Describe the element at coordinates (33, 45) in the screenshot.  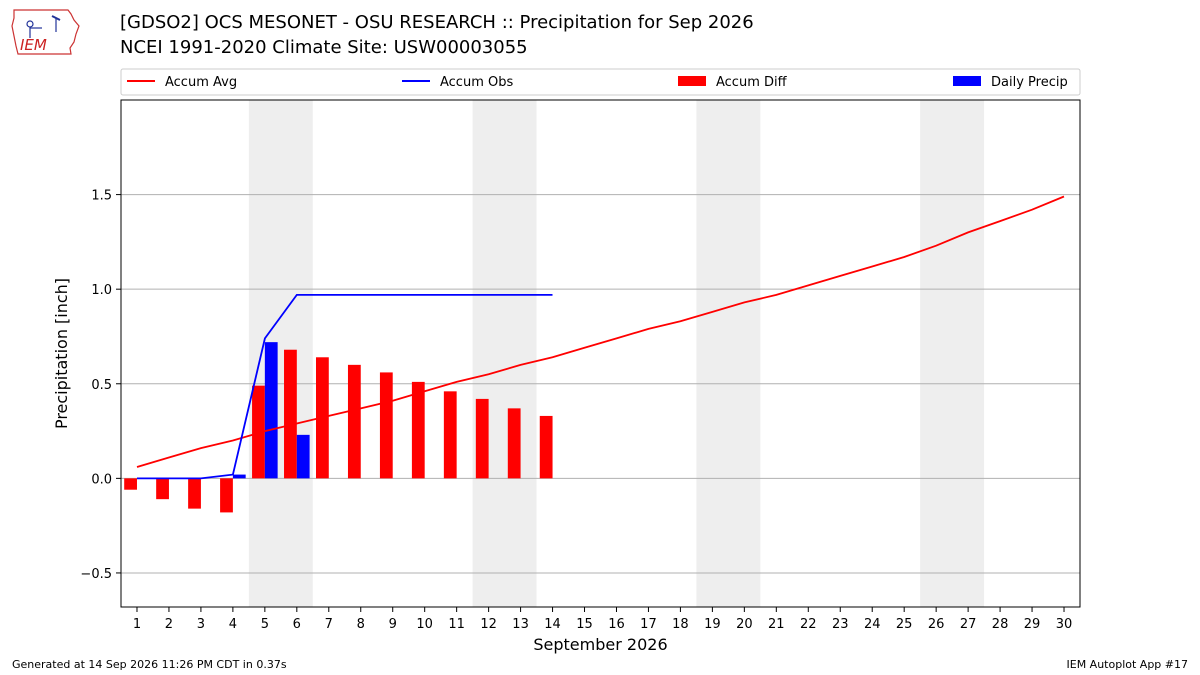
I see `logo-text: IEM` at that location.